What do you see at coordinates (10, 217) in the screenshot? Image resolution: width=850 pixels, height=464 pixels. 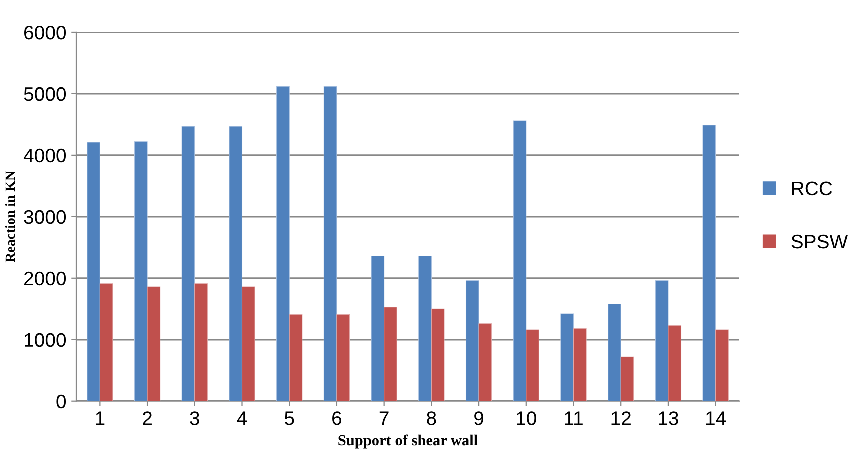 I see `y-axis-title: Reaction in KN` at bounding box center [10, 217].